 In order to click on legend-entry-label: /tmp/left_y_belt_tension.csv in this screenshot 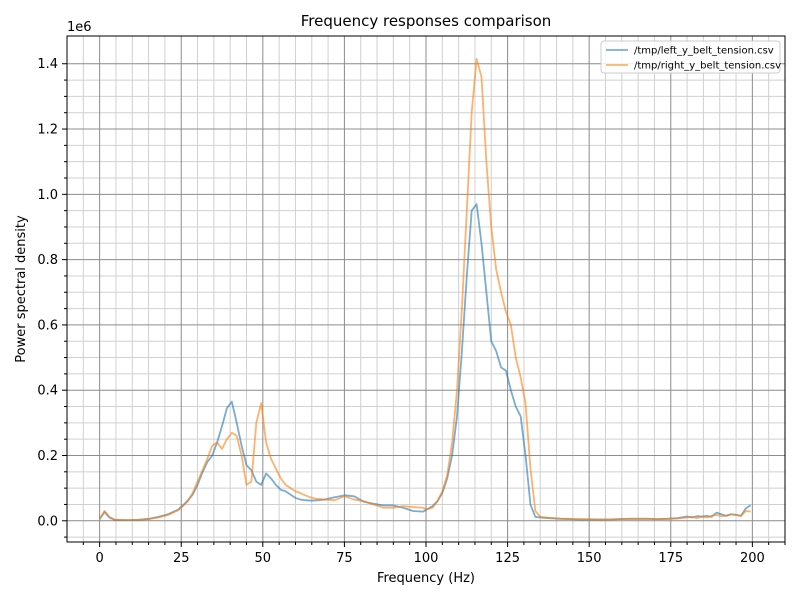, I will do `click(704, 51)`.